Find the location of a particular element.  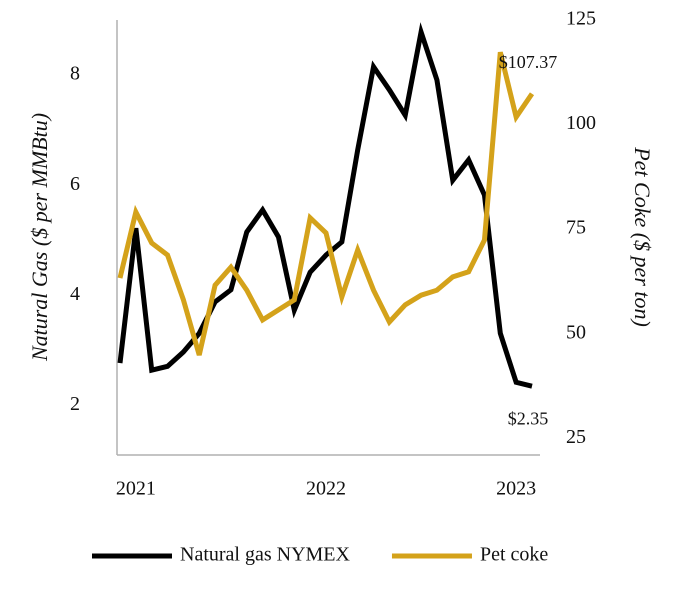

y2-tick-label: 25 is located at coordinates (576, 437).